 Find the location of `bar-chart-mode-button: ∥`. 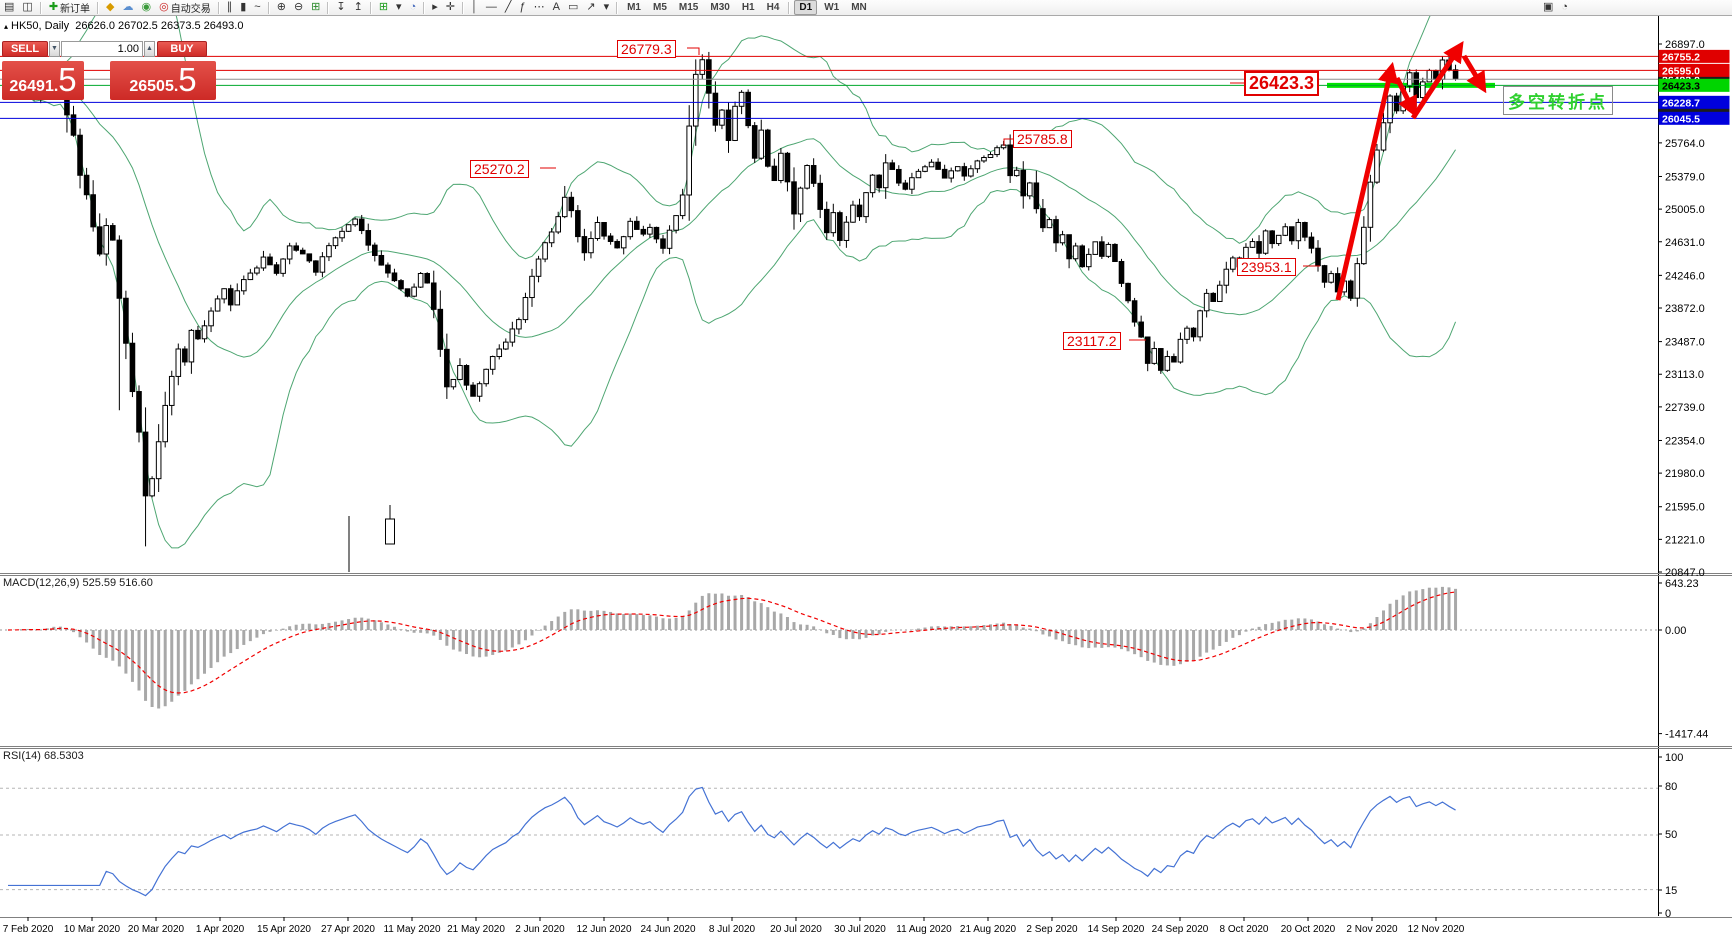

bar-chart-mode-button: ∥ is located at coordinates (230, 7).